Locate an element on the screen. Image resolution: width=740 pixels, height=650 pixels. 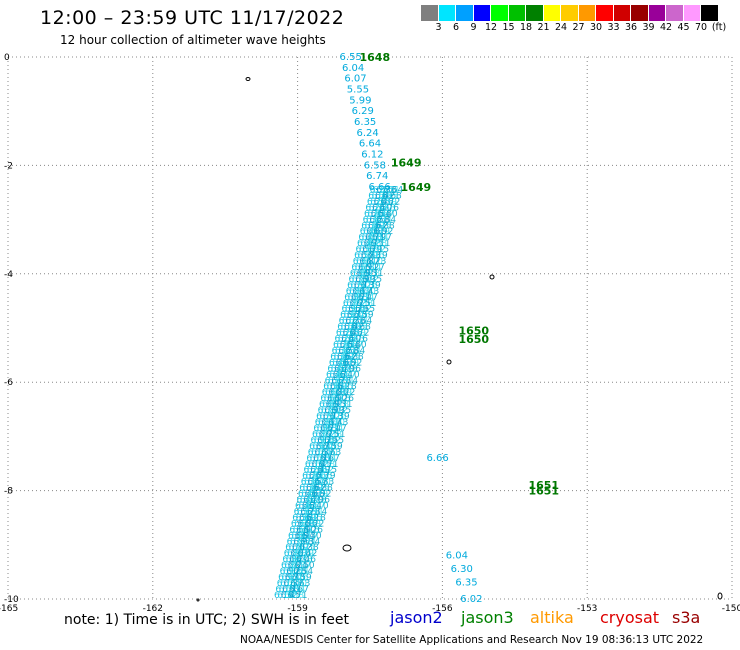
track-swh-mark: 6.30 is located at coordinates (335, 423).